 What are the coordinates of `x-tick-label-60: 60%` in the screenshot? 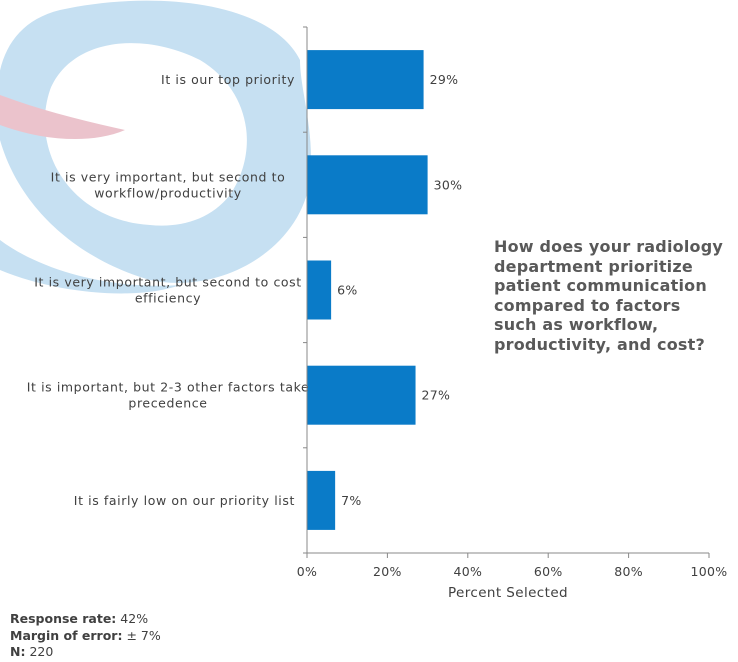 It's located at (548, 571).